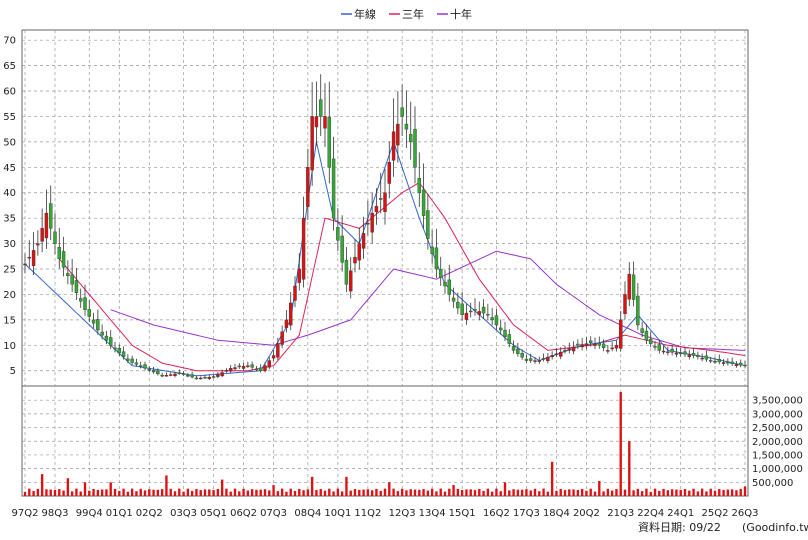 This screenshot has width=808, height=540. What do you see at coordinates (9, 193) in the screenshot?
I see `price-tick-label: 40` at bounding box center [9, 193].